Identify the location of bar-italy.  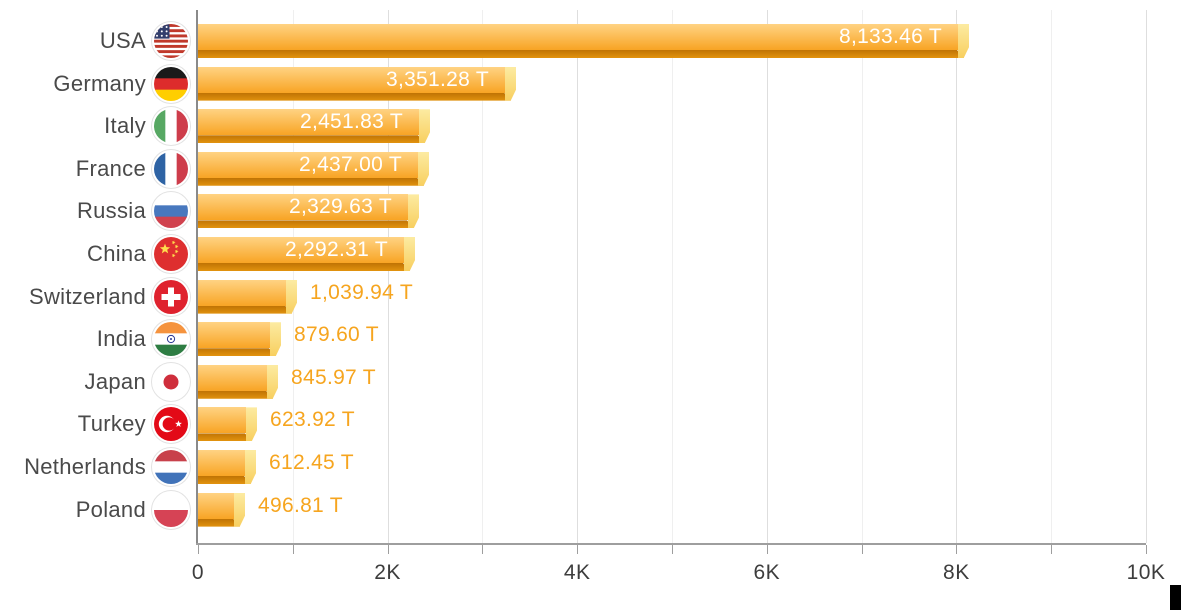
(314, 126).